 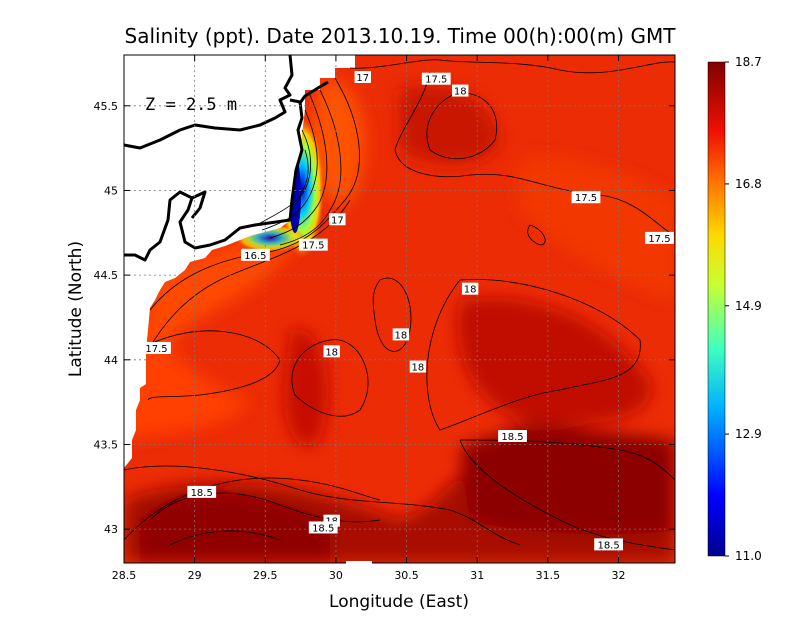 I want to click on high-salinity-core-southwest, so click(x=235, y=528).